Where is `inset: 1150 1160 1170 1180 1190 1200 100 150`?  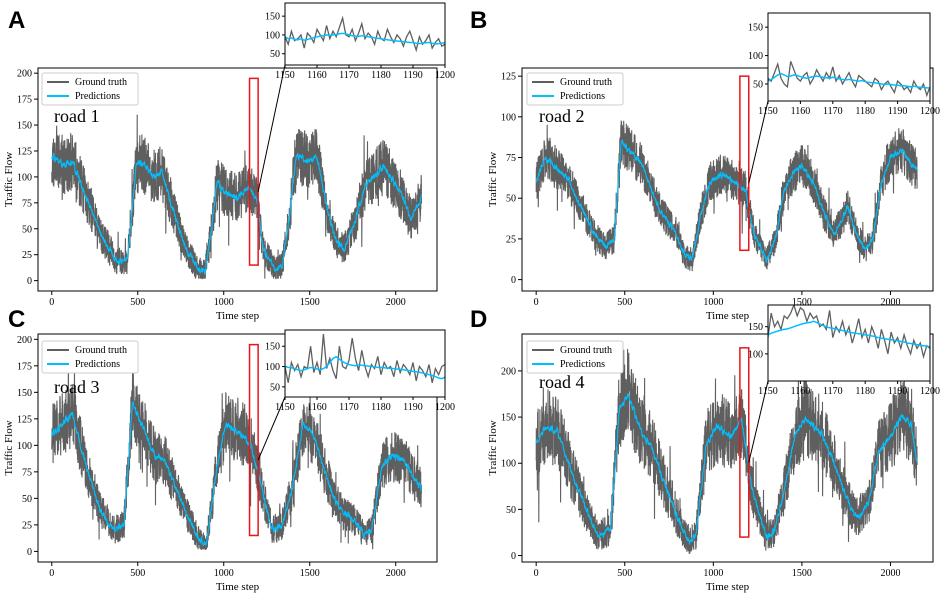
inset: 1150 1160 1170 1180 1190 1200 100 150 is located at coordinates (844, 350).